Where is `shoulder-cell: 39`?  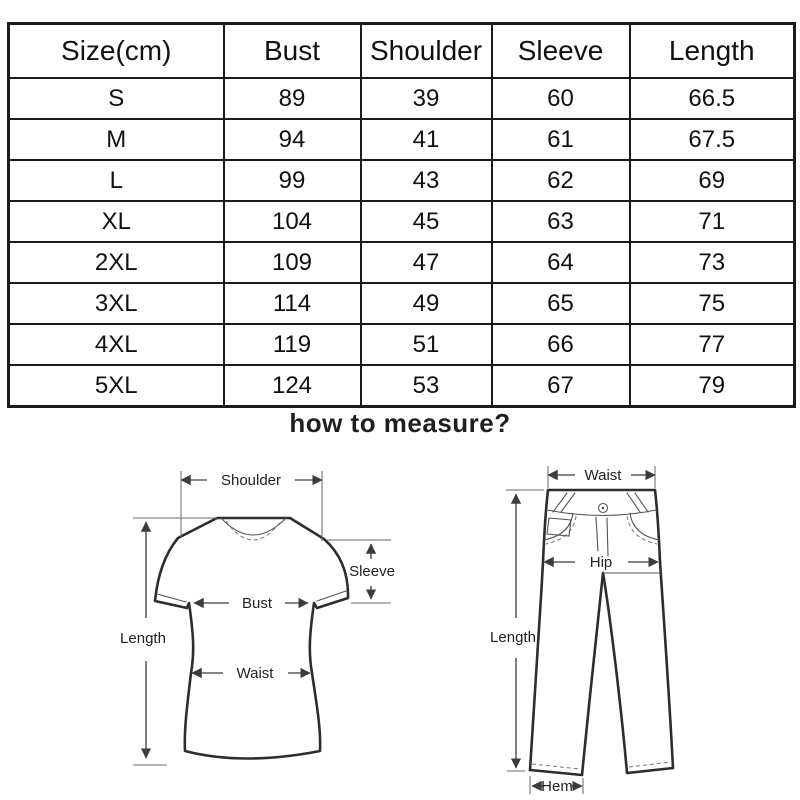
shoulder-cell: 39 is located at coordinates (426, 98).